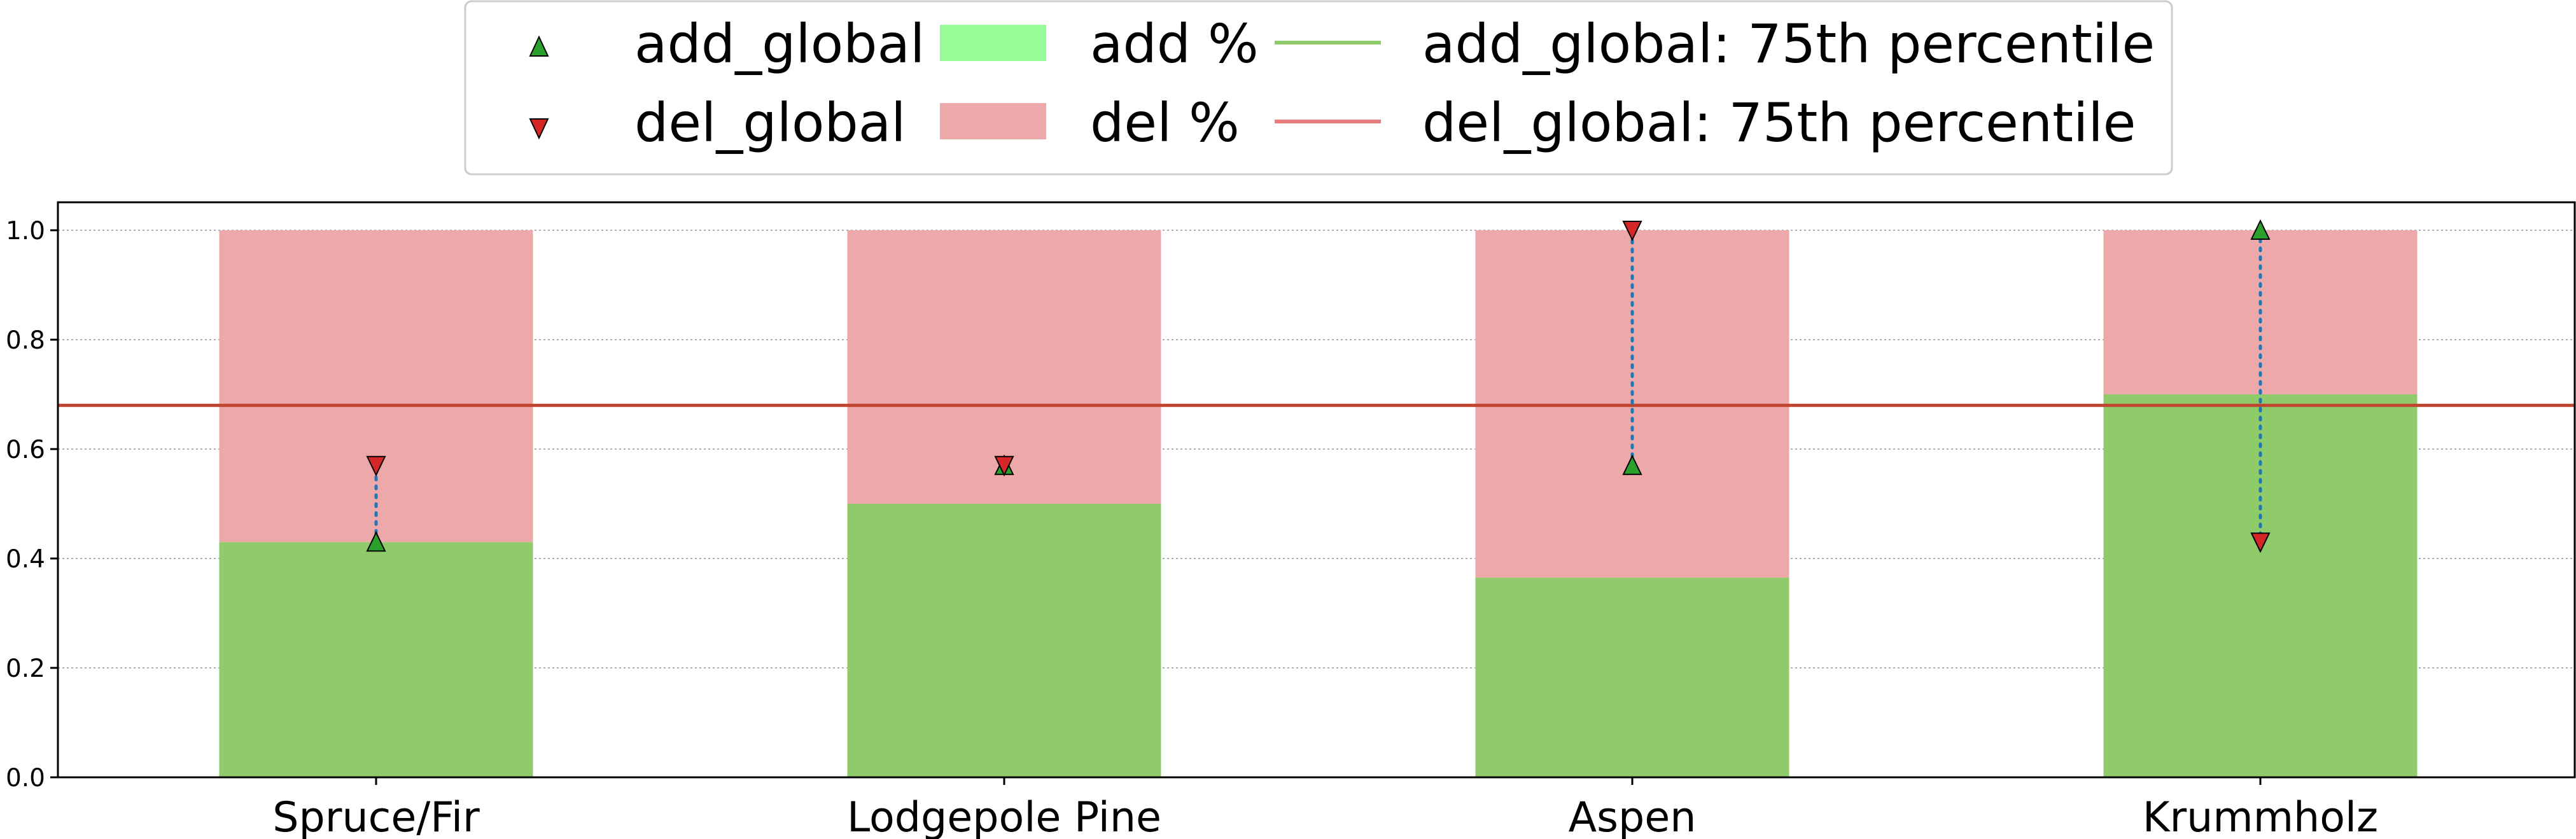  Describe the element at coordinates (1788, 44) in the screenshot. I see `legend-add-75th-label: add_global: 75th percentile` at that location.